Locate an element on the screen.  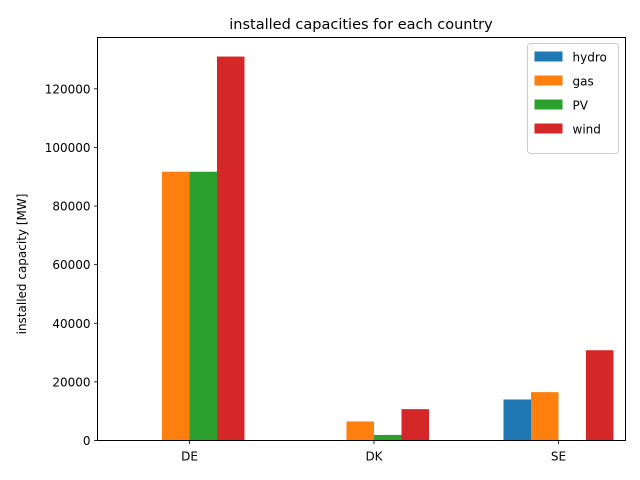
bar-pv-de is located at coordinates (203, 306).